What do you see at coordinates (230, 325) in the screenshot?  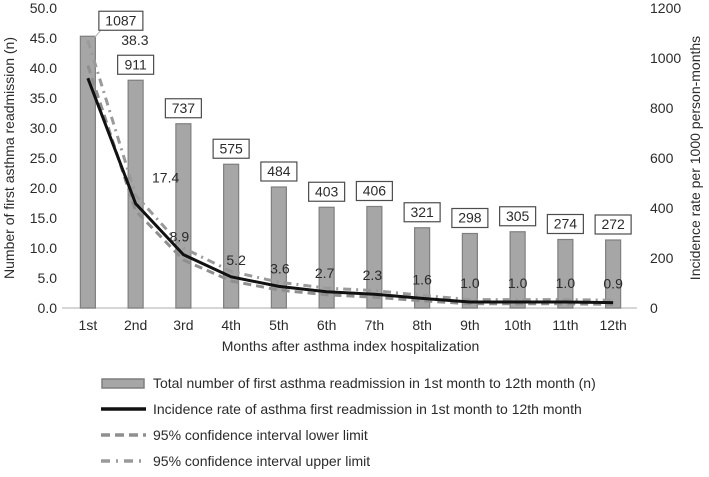 I see `svg-text: 4th` at bounding box center [230, 325].